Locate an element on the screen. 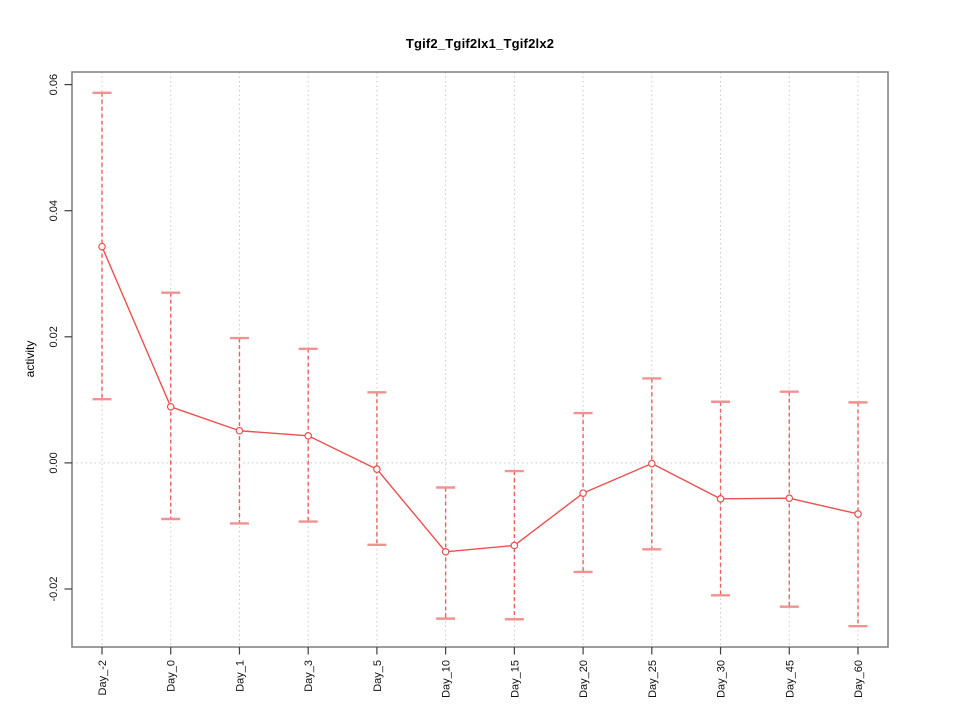  y-tick-label: 0.00 is located at coordinates (54, 462).